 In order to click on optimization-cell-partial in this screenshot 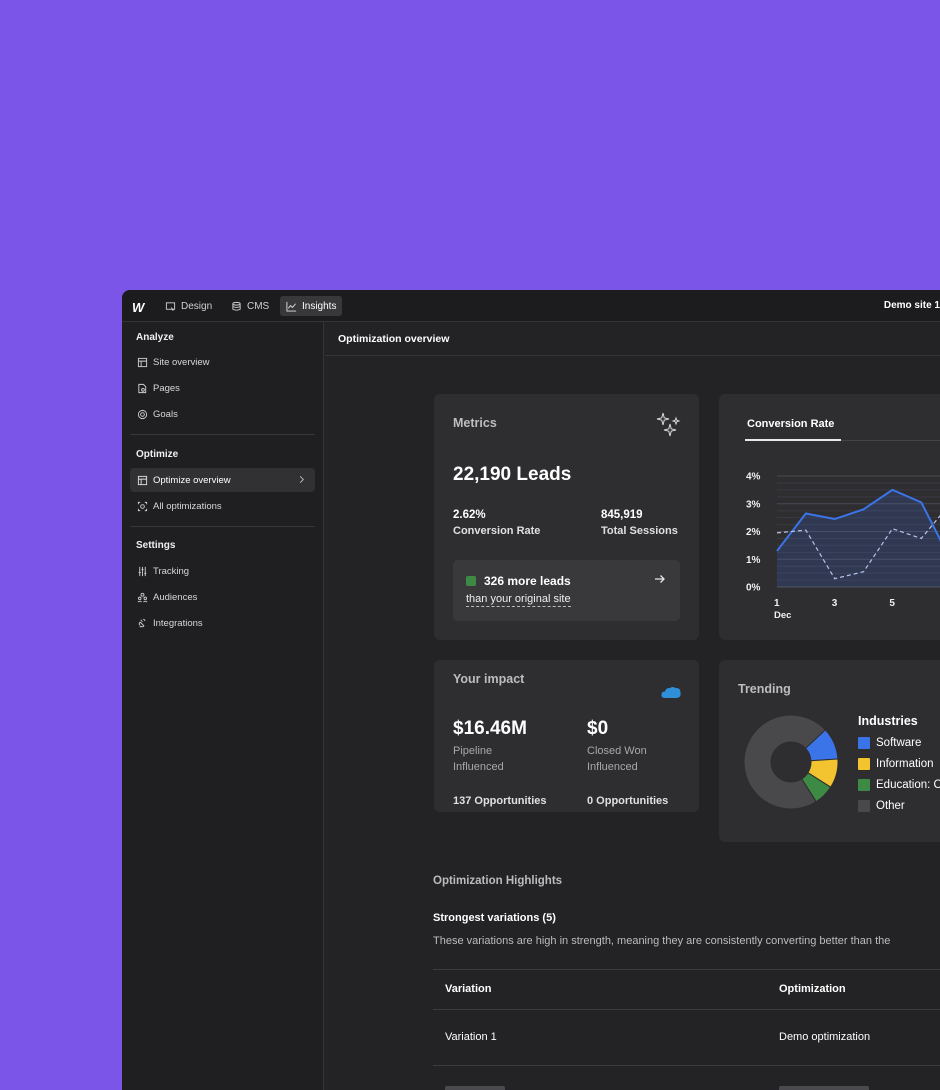, I will do `click(824, 1088)`.